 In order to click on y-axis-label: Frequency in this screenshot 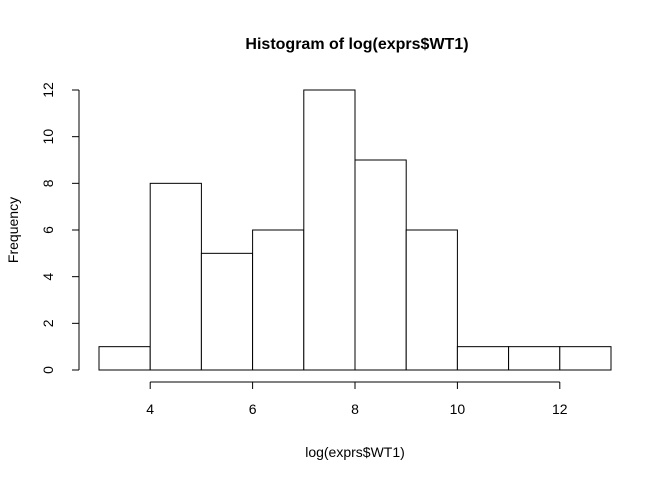, I will do `click(13, 230)`.